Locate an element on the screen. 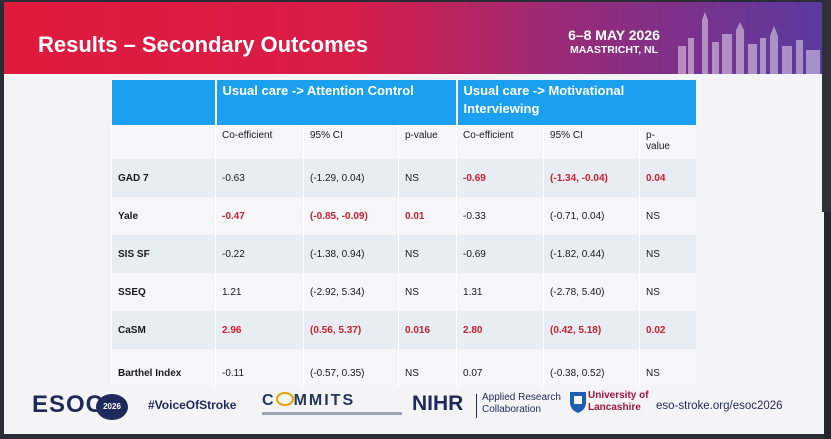 This screenshot has width=831, height=439. nihr-divider is located at coordinates (476, 406).